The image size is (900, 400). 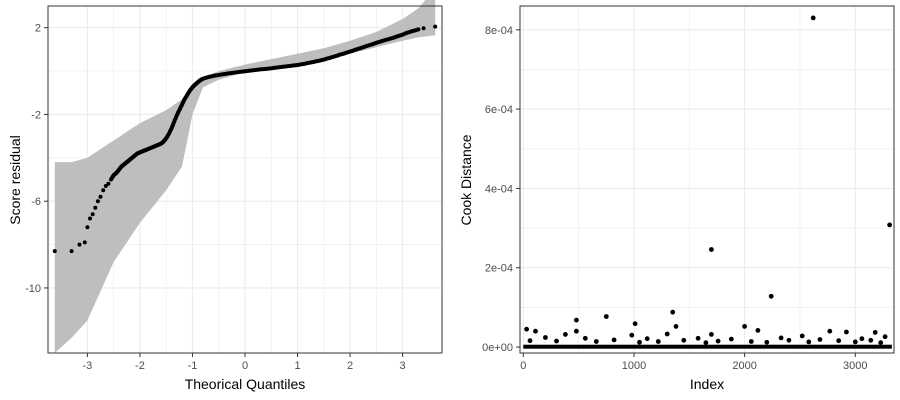 What do you see at coordinates (245, 384) in the screenshot?
I see `qq-x-axis-title: Theorical Quantiles` at bounding box center [245, 384].